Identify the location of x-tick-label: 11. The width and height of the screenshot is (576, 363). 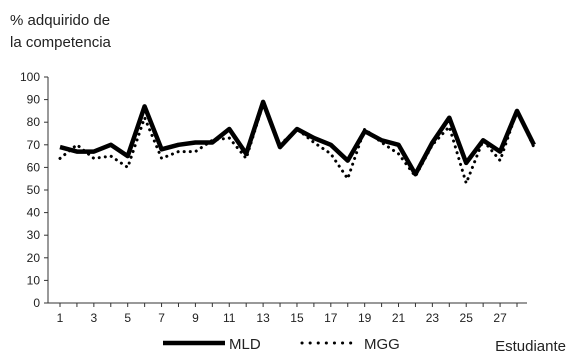
(229, 318).